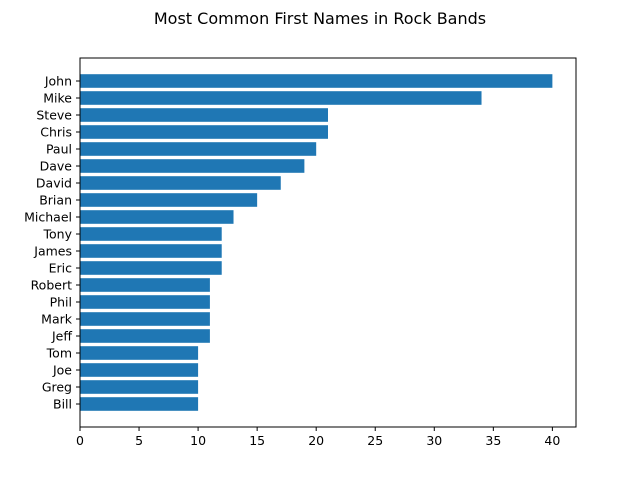 Image resolution: width=640 pixels, height=480 pixels. I want to click on y-tick-label: Steve, so click(54, 115).